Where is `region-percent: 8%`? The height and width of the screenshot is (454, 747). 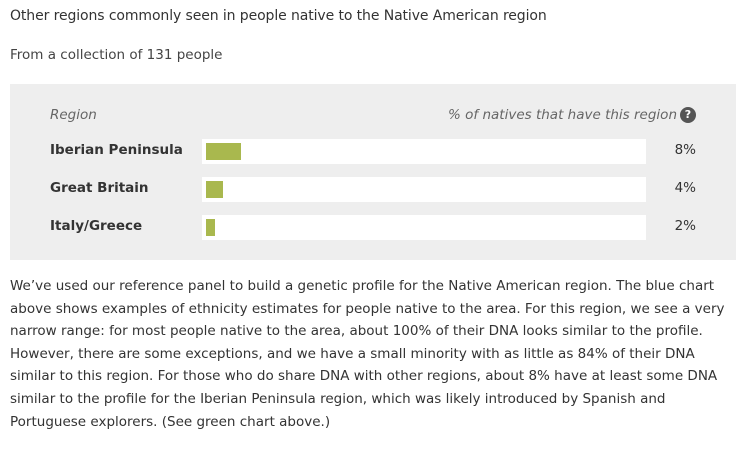
region-percent: 8% is located at coordinates (685, 150).